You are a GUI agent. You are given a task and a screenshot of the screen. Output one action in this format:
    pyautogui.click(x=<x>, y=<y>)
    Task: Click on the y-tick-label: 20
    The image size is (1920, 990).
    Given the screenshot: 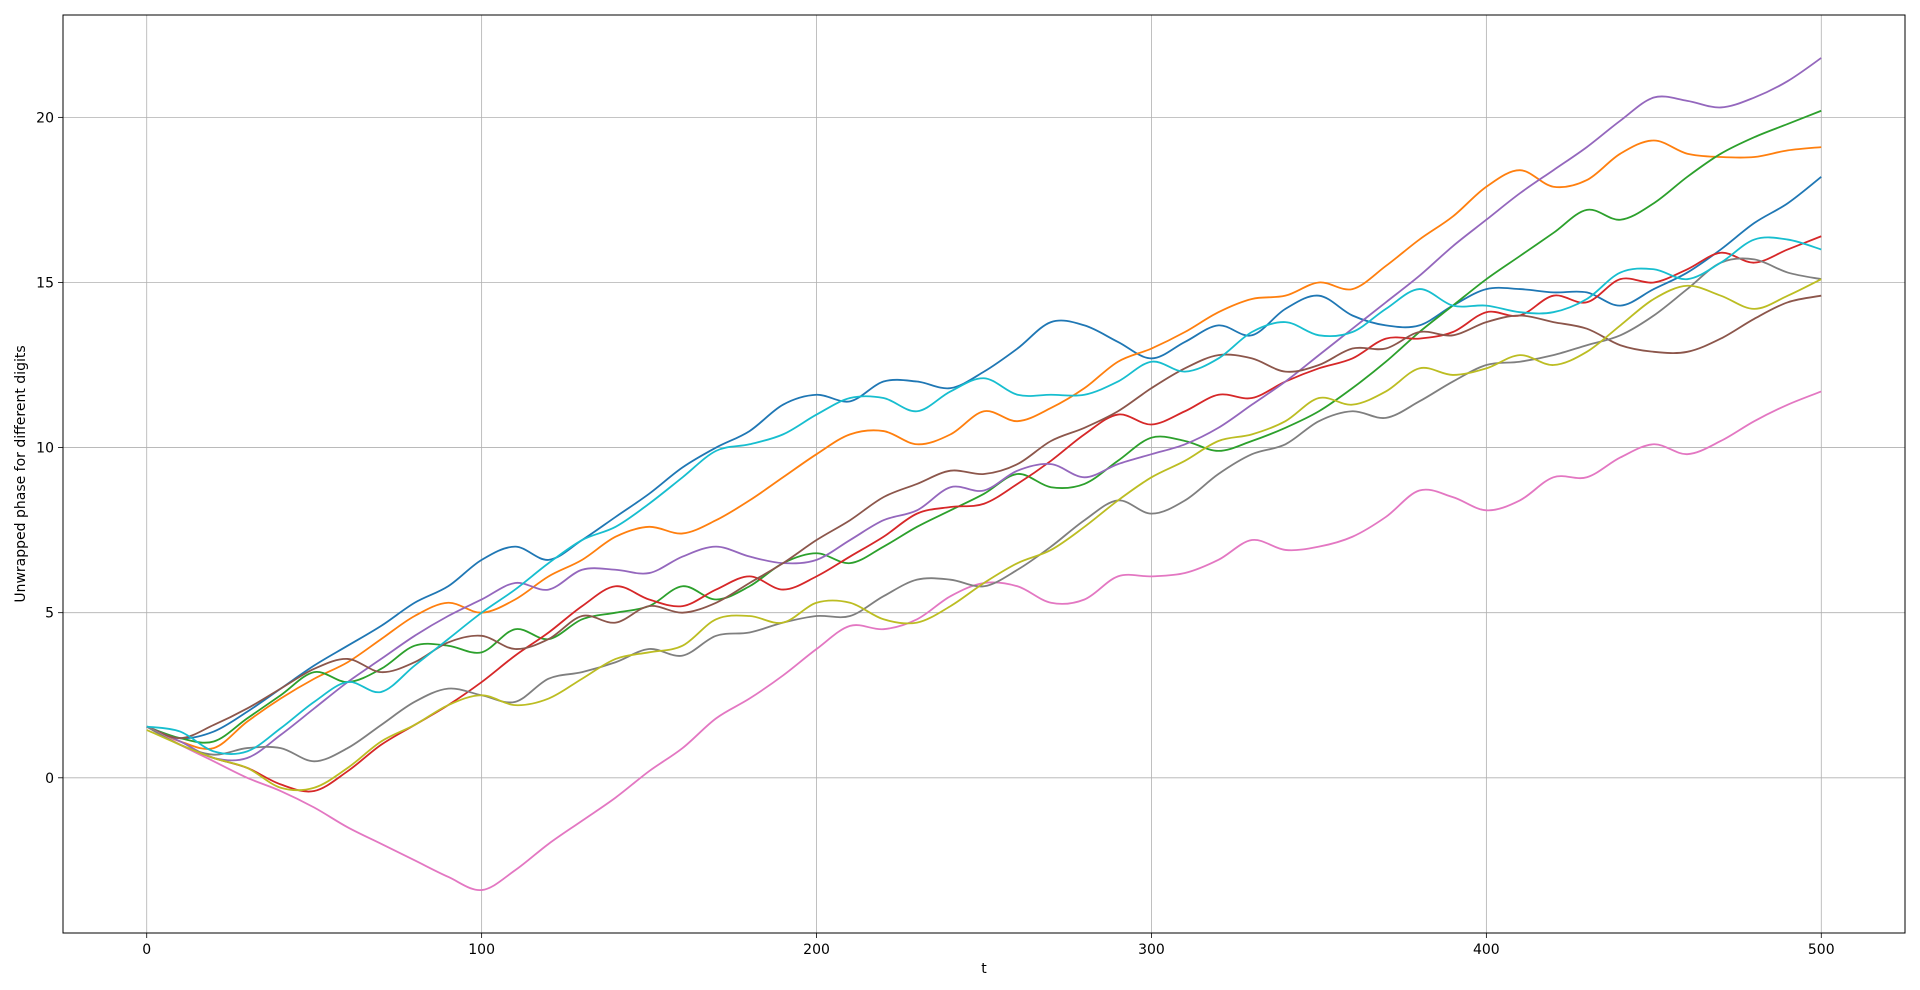 What is the action you would take?
    pyautogui.click(x=45, y=118)
    